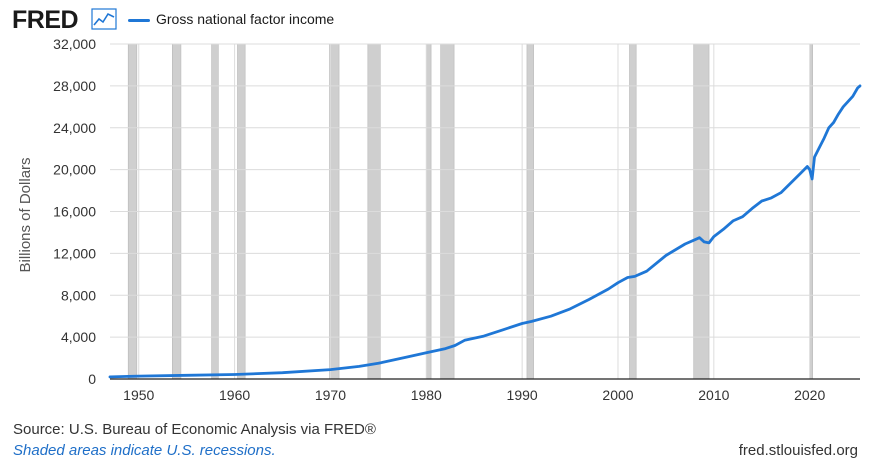  What do you see at coordinates (78, 295) in the screenshot?
I see `y-tick-label: 8,000` at bounding box center [78, 295].